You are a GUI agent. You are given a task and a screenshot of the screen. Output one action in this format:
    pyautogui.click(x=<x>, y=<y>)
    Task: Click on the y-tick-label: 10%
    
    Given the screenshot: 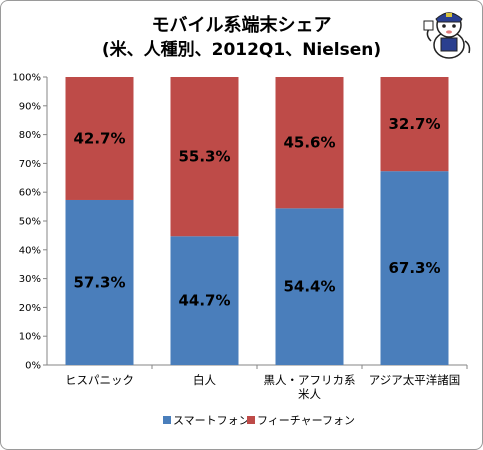 What is the action you would take?
    pyautogui.click(x=30, y=337)
    